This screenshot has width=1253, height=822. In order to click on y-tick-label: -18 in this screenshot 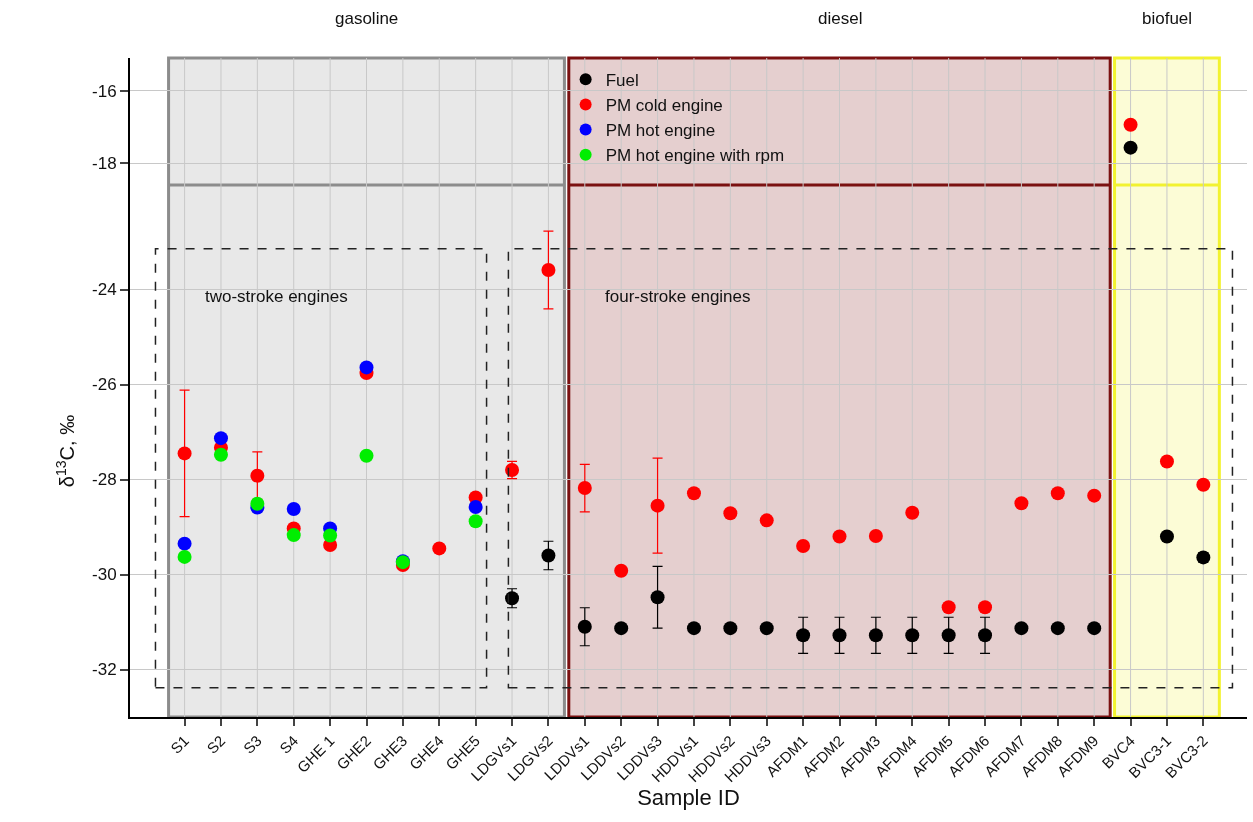, I will do `click(104, 164)`.